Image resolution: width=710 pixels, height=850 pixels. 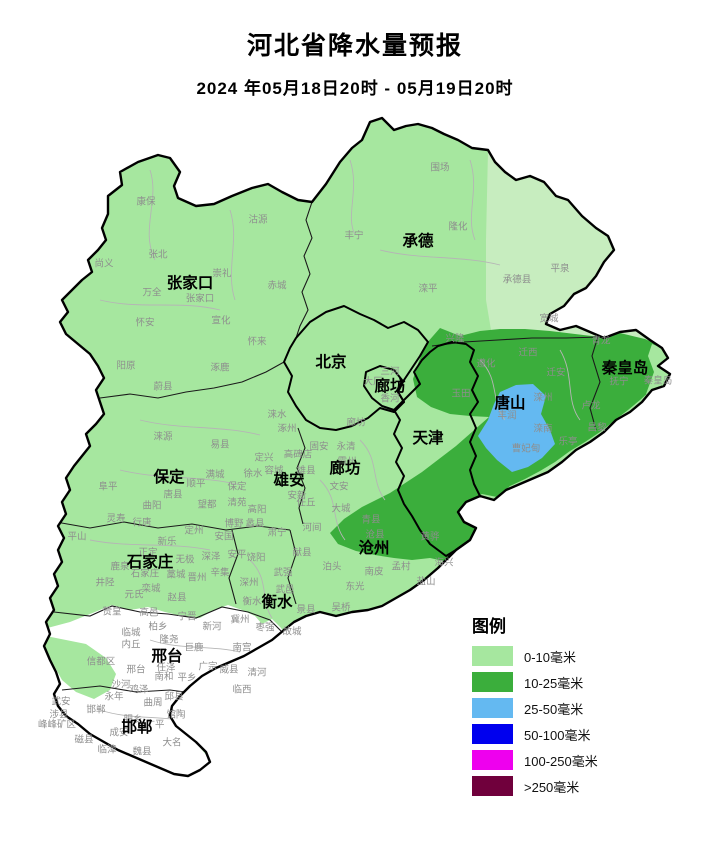 I want to click on county-label: 抚宁, so click(x=618, y=382).